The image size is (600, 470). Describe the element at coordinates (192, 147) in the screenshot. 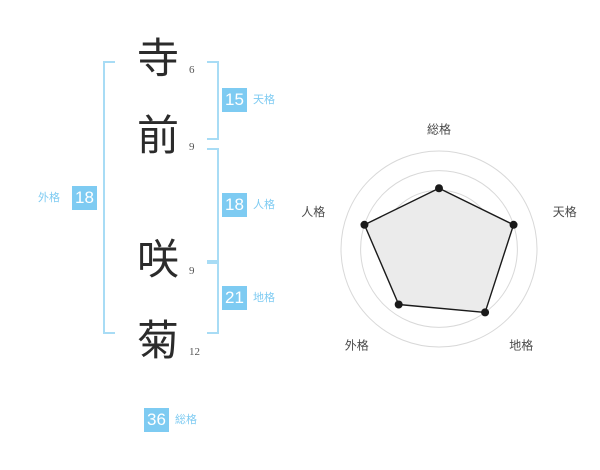

I see `stroke-count-2: 9` at that location.